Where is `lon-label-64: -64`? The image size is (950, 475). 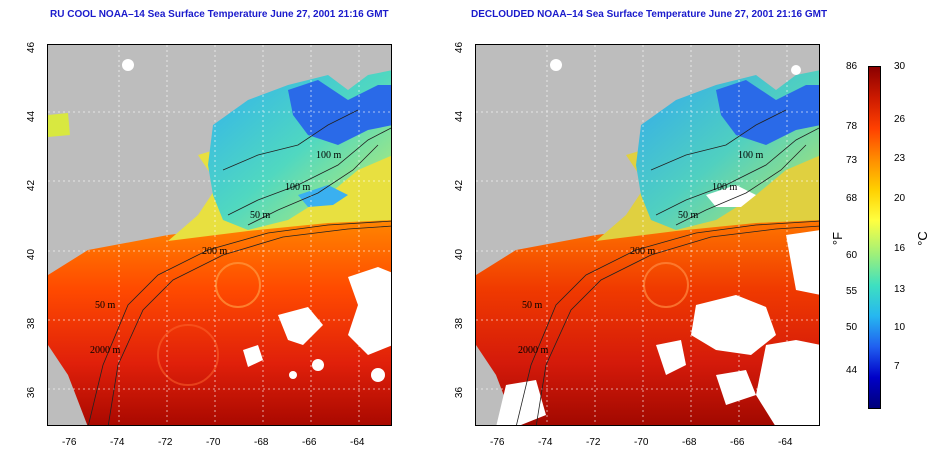 lon-label-64: -64 is located at coordinates (357, 442).